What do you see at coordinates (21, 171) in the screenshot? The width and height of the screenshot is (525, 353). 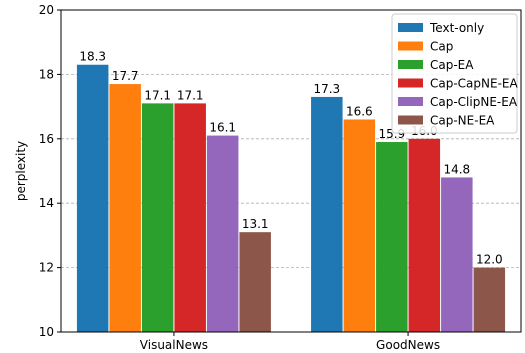 I see `y-axis-label: perplexity` at bounding box center [21, 171].